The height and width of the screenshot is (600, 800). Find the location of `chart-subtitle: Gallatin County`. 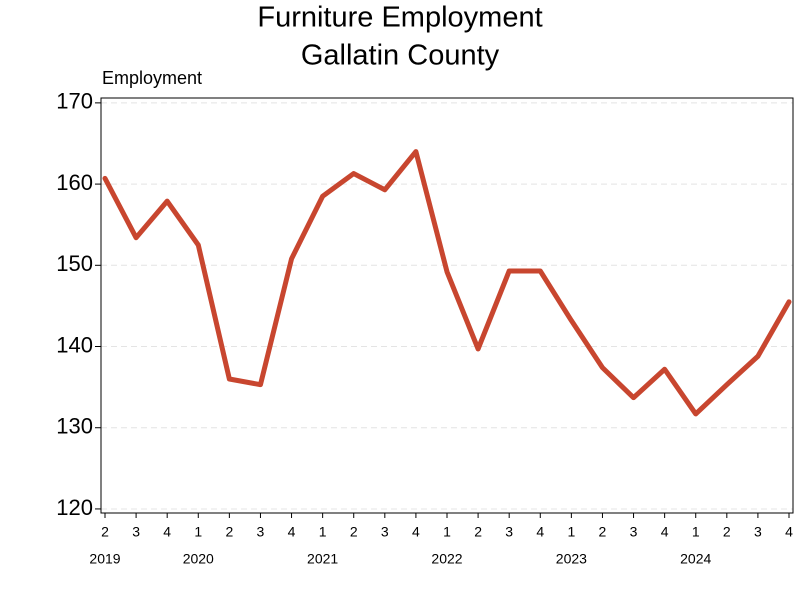

chart-subtitle: Gallatin County is located at coordinates (400, 56).